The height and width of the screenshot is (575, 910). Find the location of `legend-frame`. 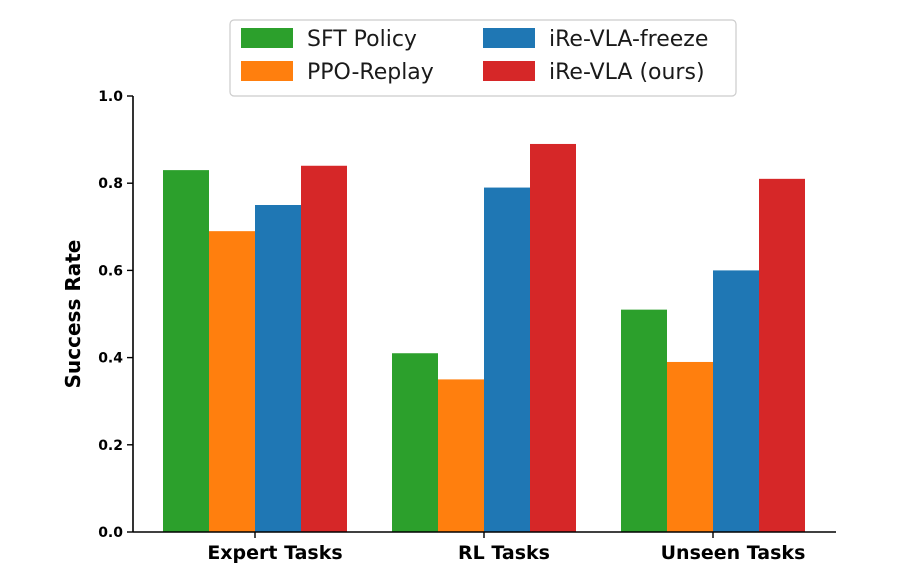

legend-frame is located at coordinates (483, 58).